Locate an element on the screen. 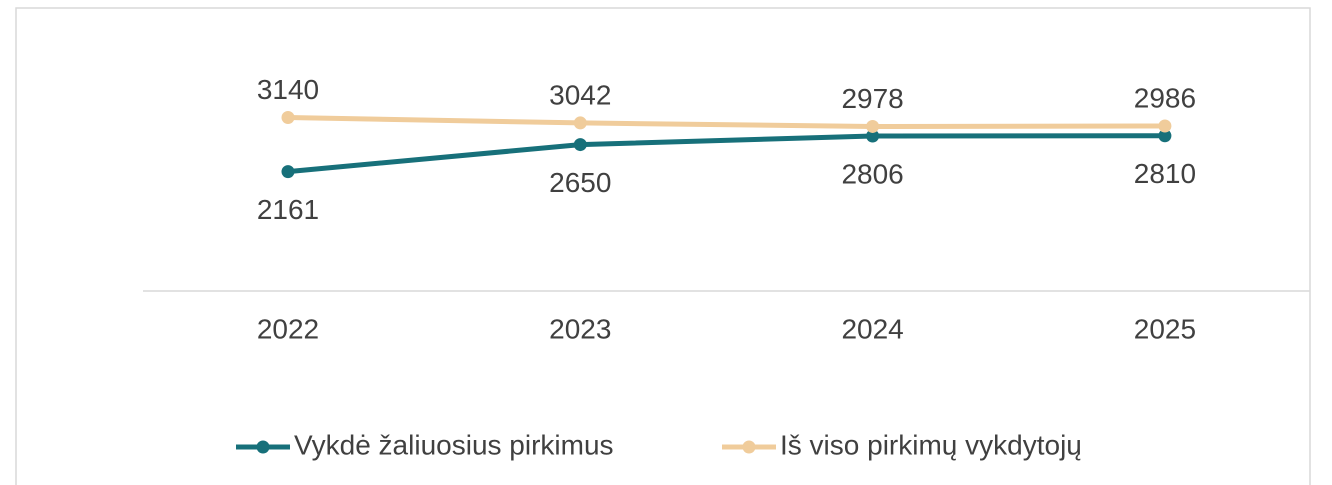 This screenshot has width=1332, height=485. data-label: 2806 is located at coordinates (872, 173).